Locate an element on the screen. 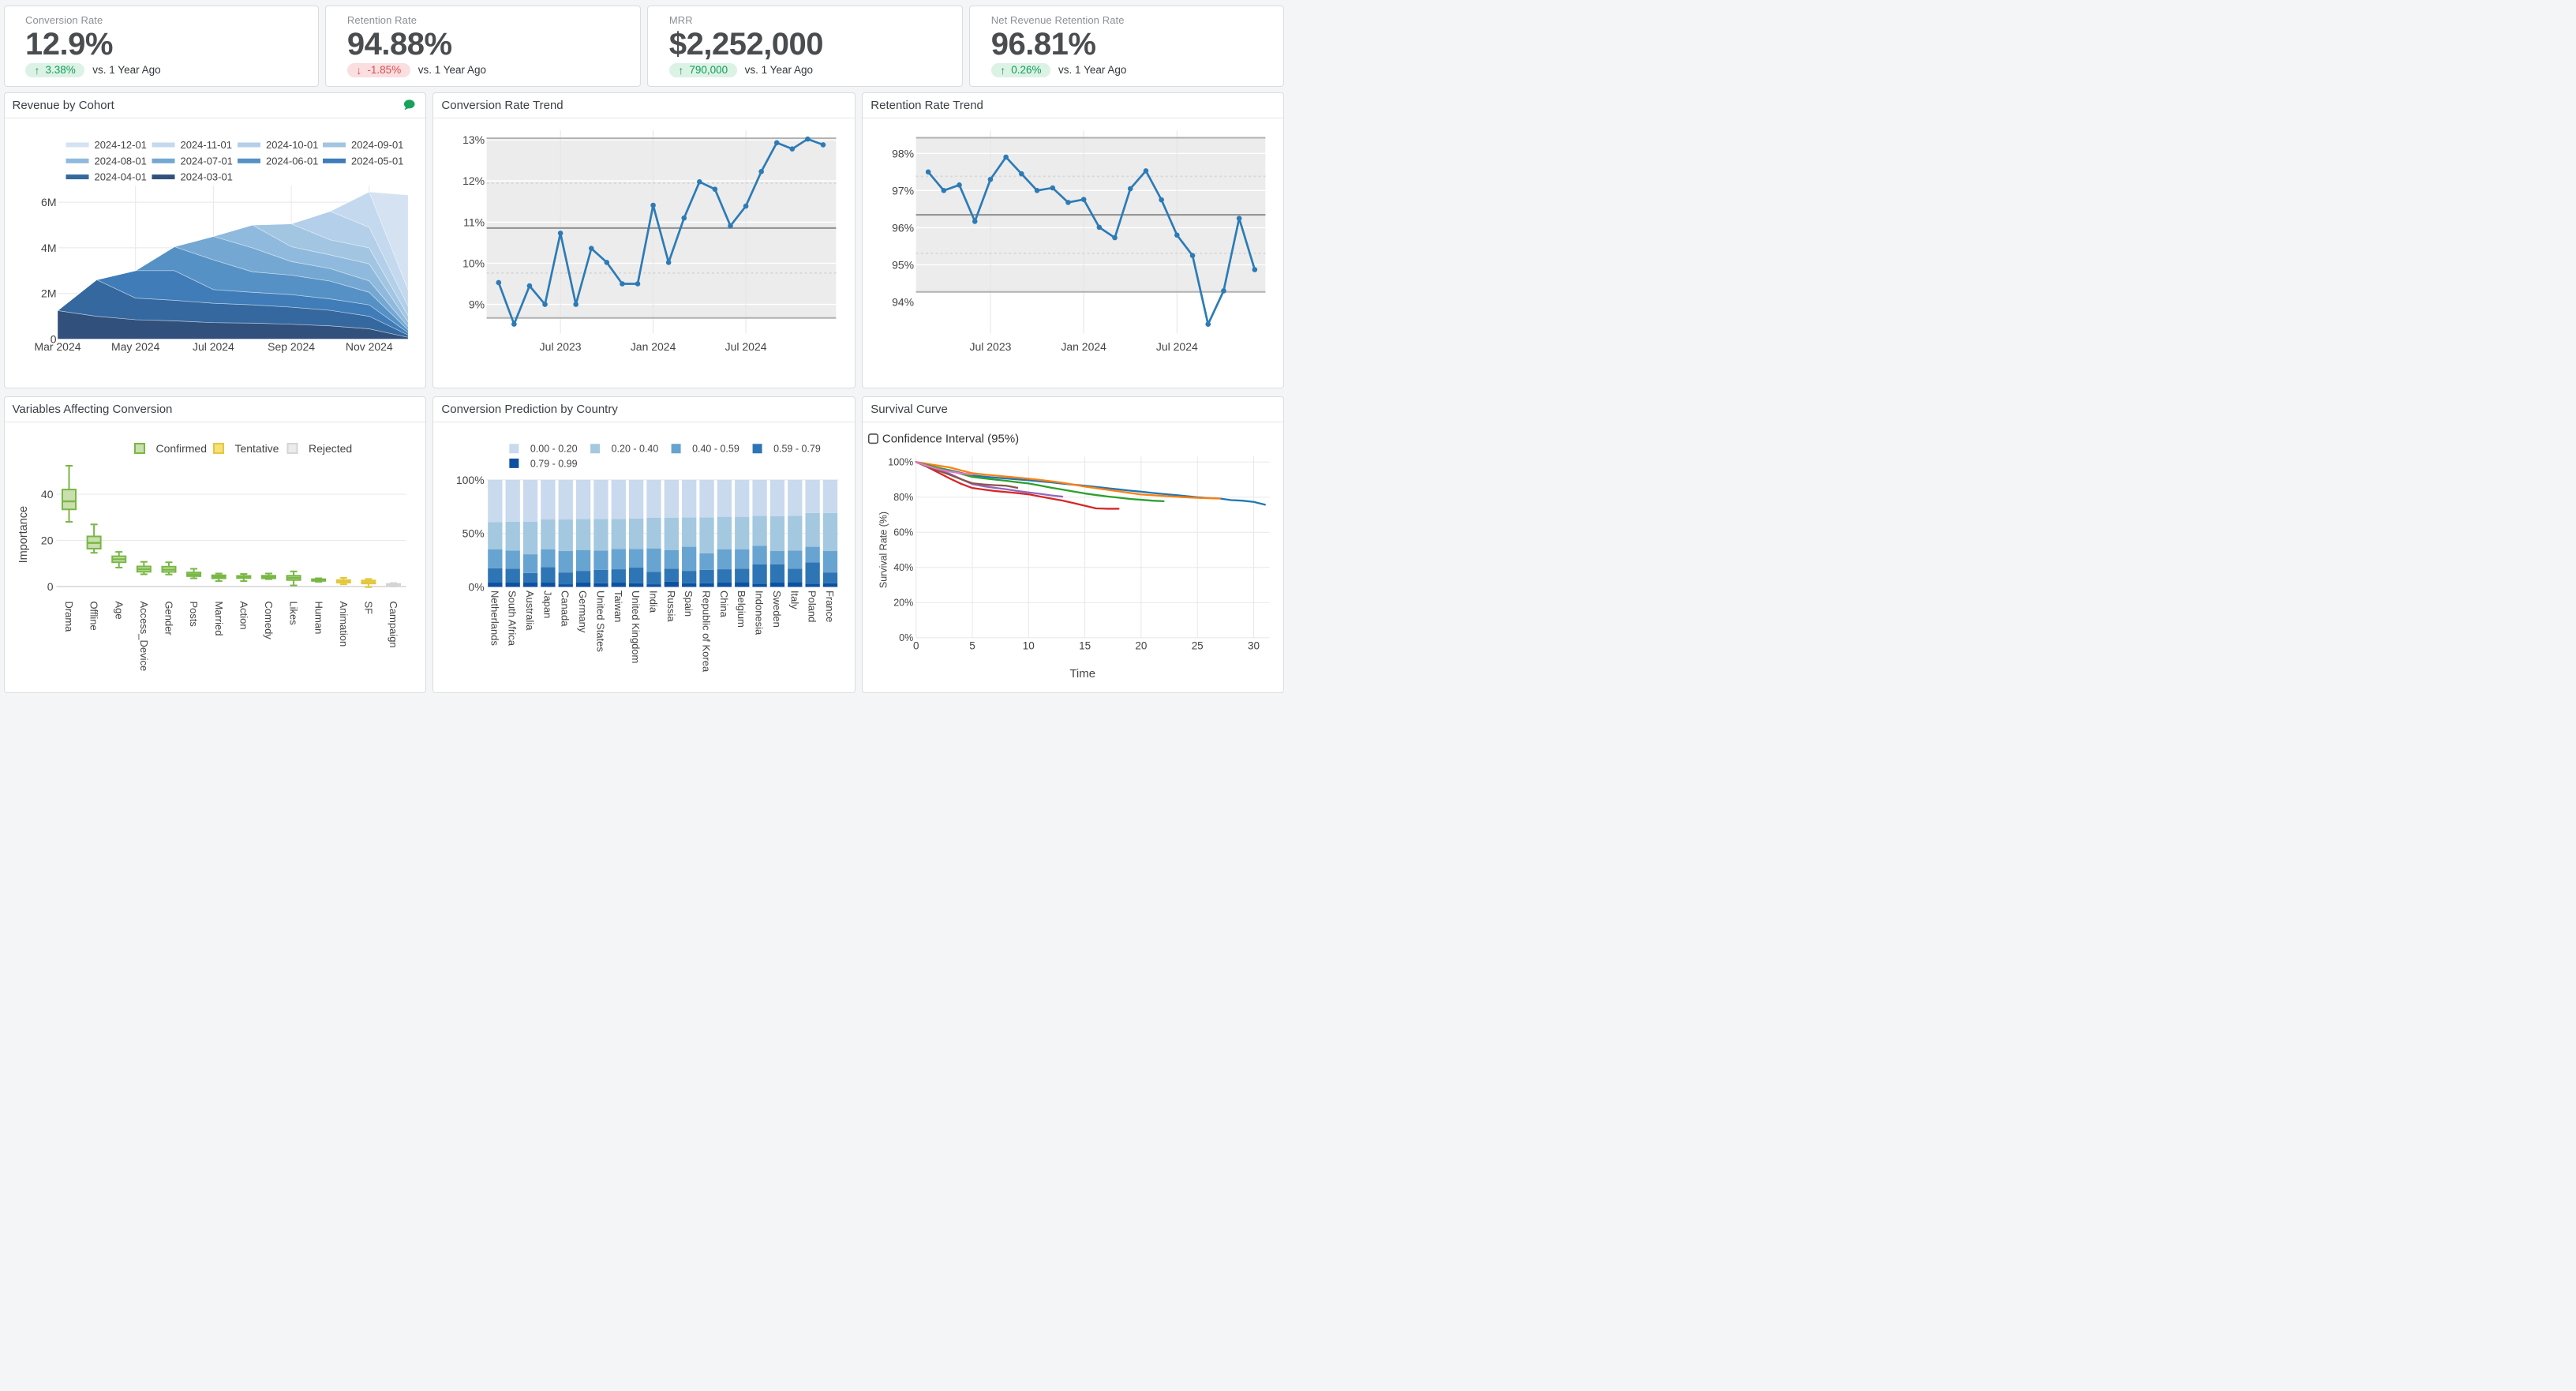  svg-text: 2024-12-01 is located at coordinates (120, 145).